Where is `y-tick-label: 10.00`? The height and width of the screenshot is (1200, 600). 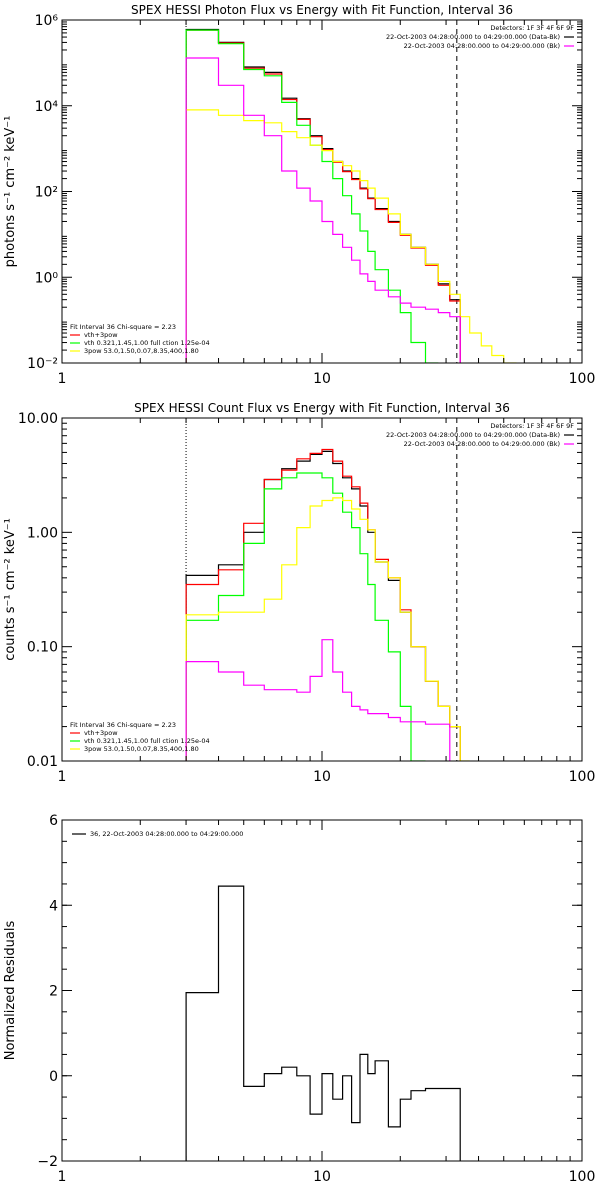 y-tick-label: 10.00 is located at coordinates (38, 419).